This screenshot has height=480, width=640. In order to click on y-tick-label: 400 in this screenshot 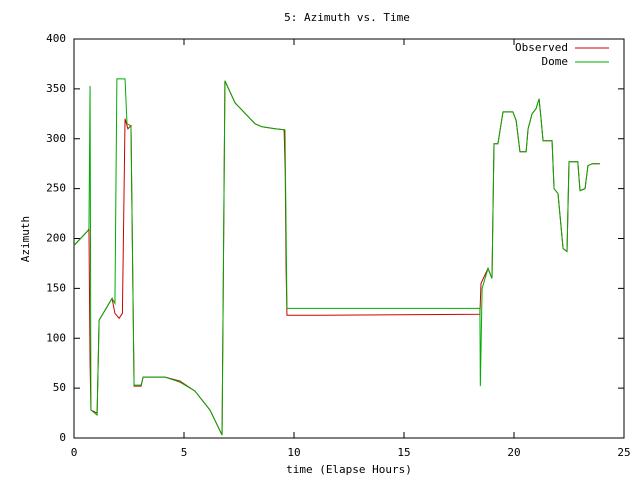, I will do `click(56, 38)`.